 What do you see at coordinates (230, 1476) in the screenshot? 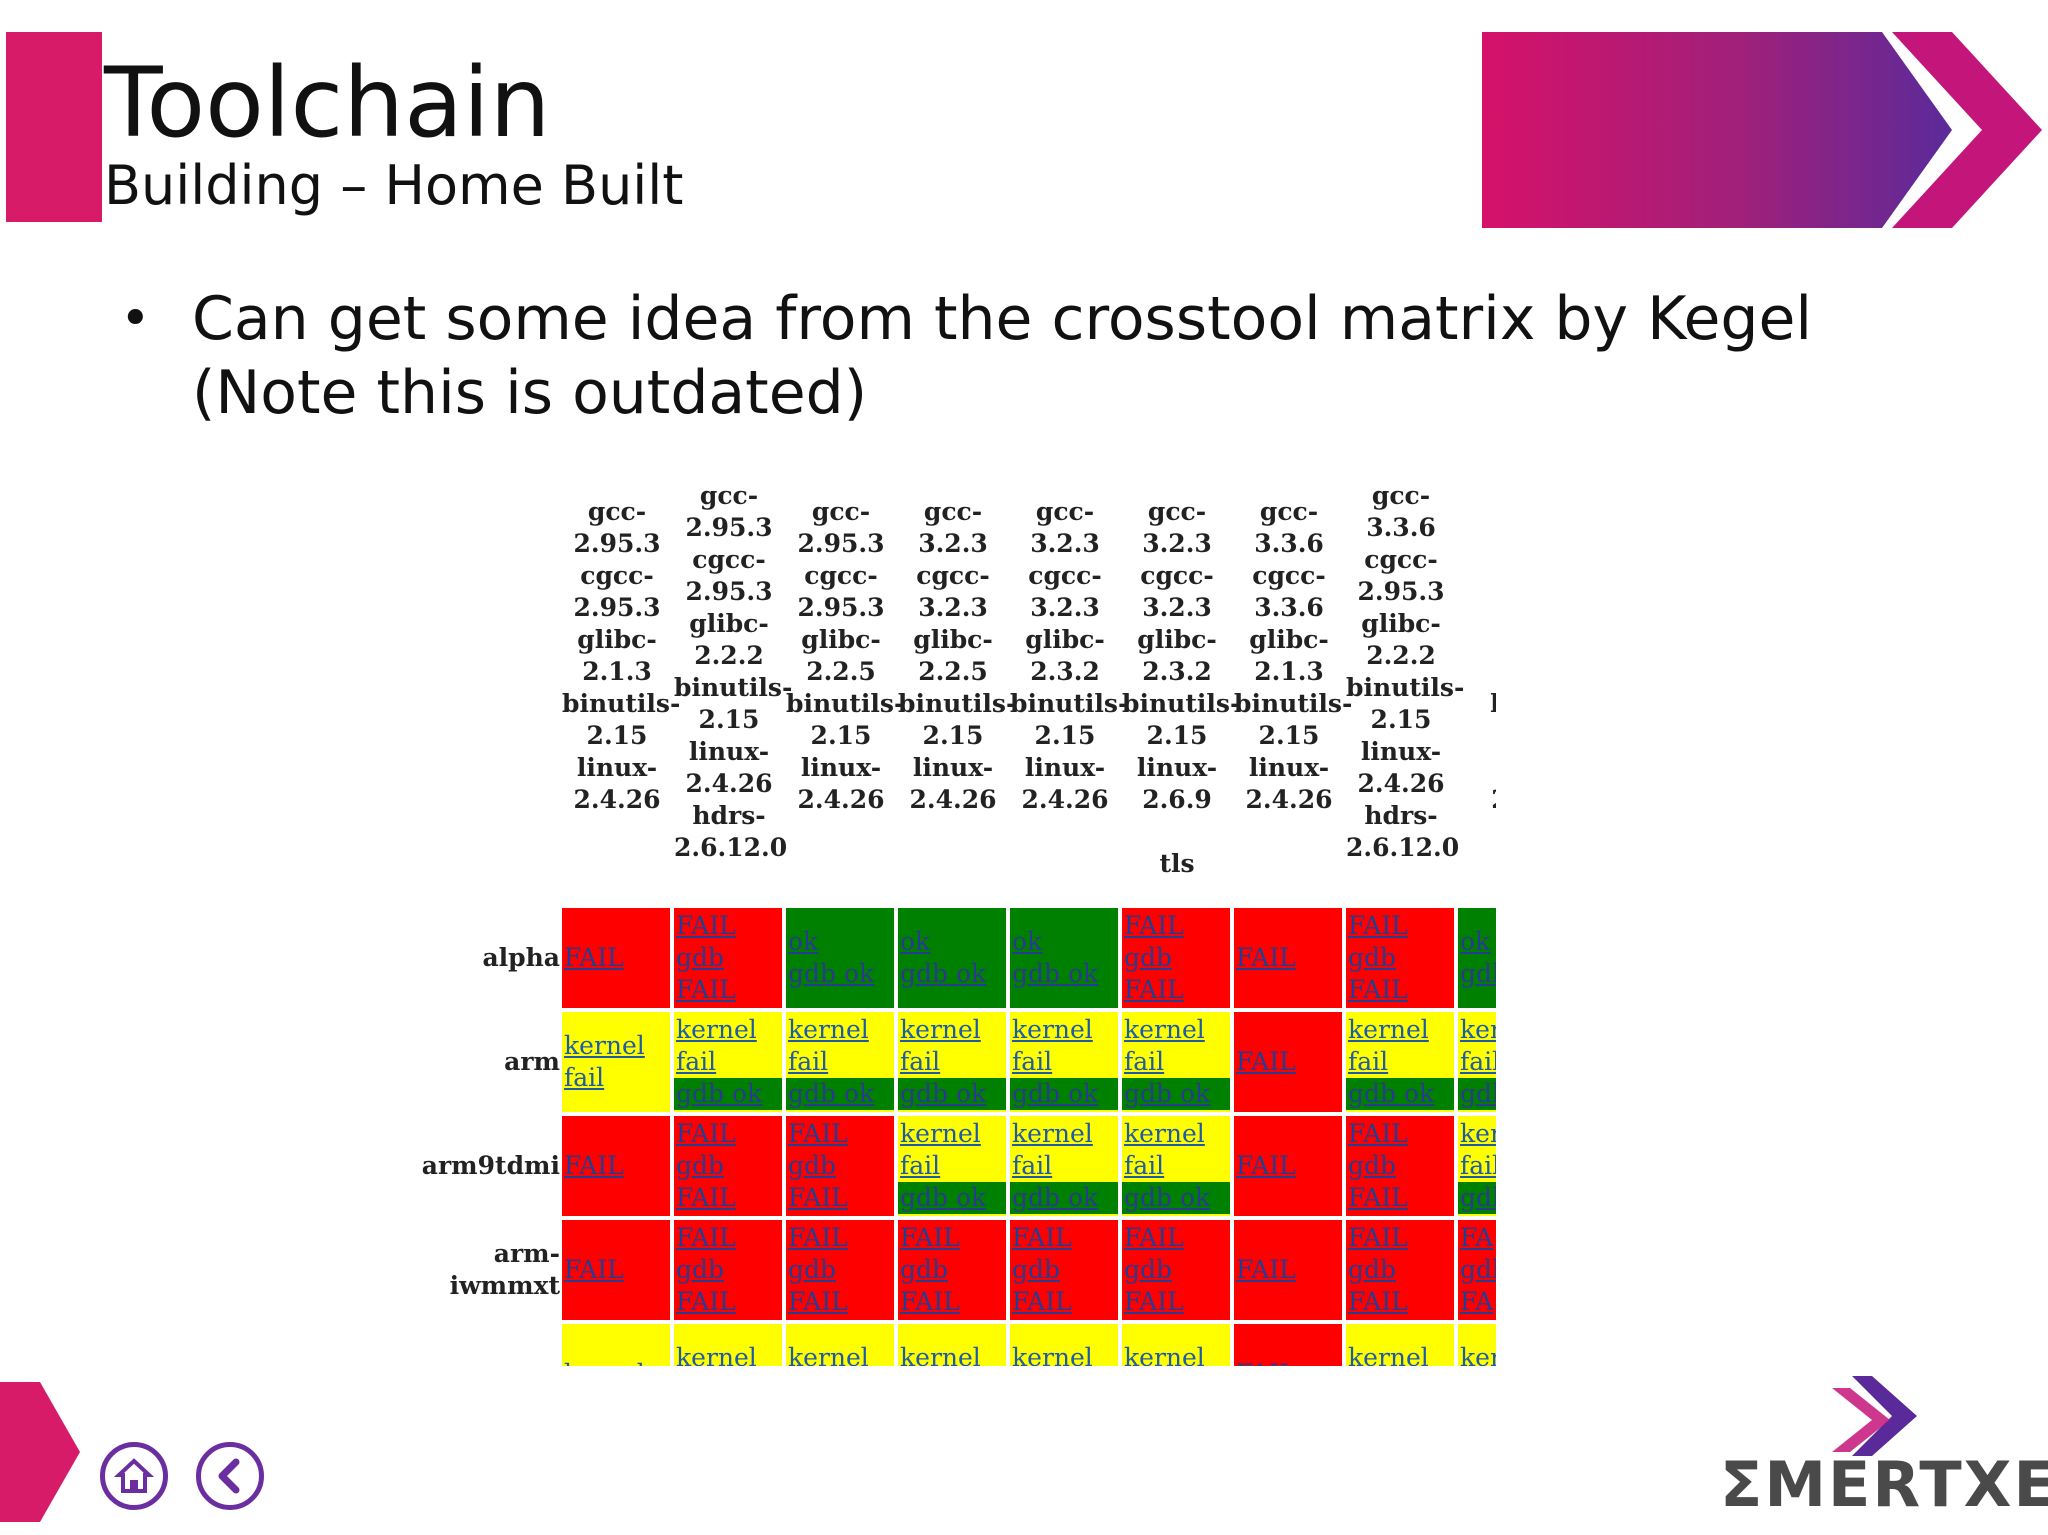
I see `back-button` at bounding box center [230, 1476].